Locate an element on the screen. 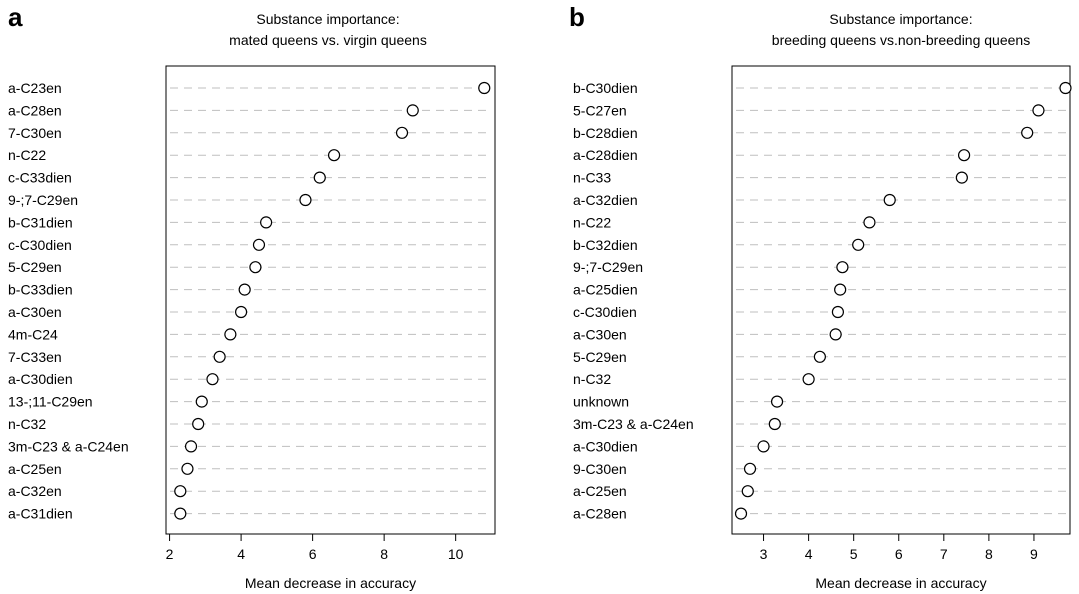 The height and width of the screenshot is (594, 1079). category-label: a-C30en is located at coordinates (600, 334).